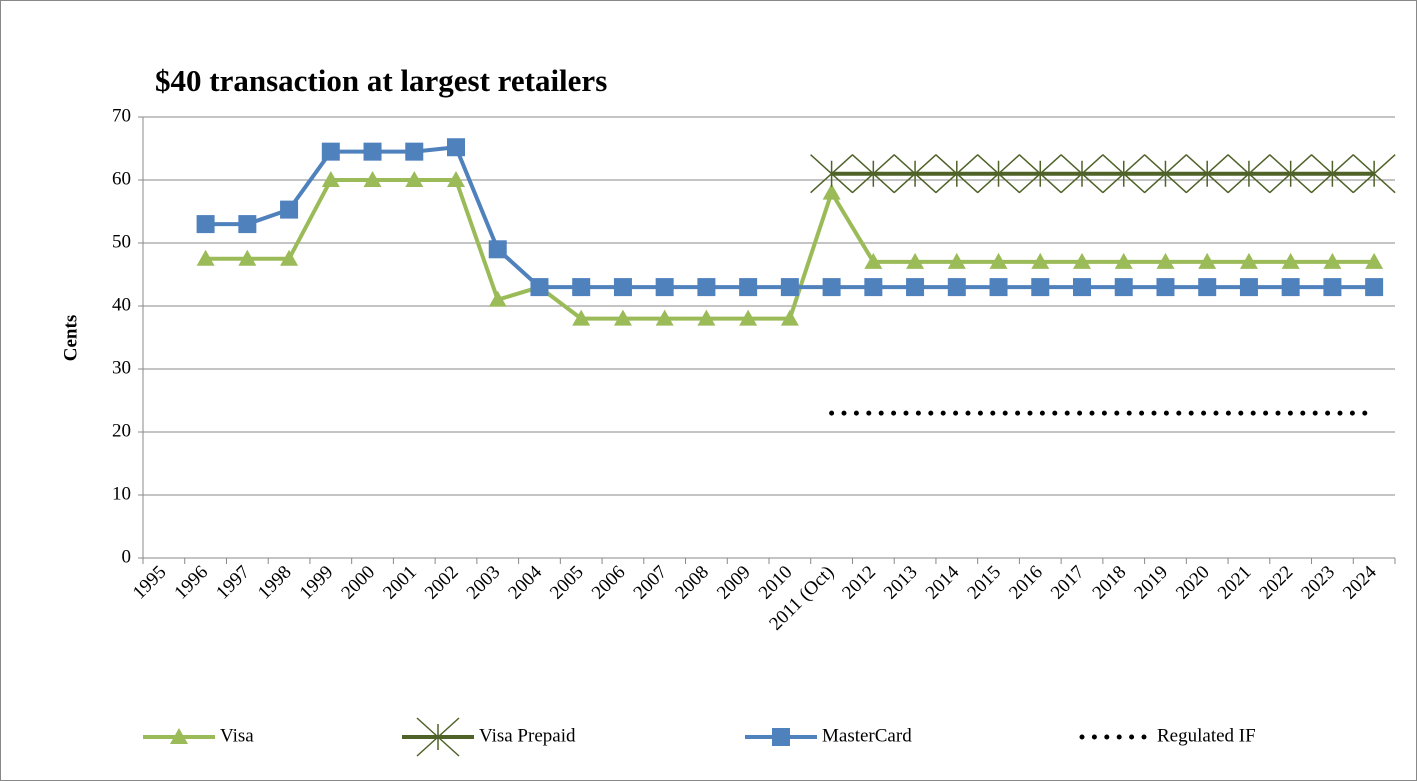 This screenshot has height=781, width=1417. What do you see at coordinates (121, 430) in the screenshot?
I see `y-tick-label: 20` at bounding box center [121, 430].